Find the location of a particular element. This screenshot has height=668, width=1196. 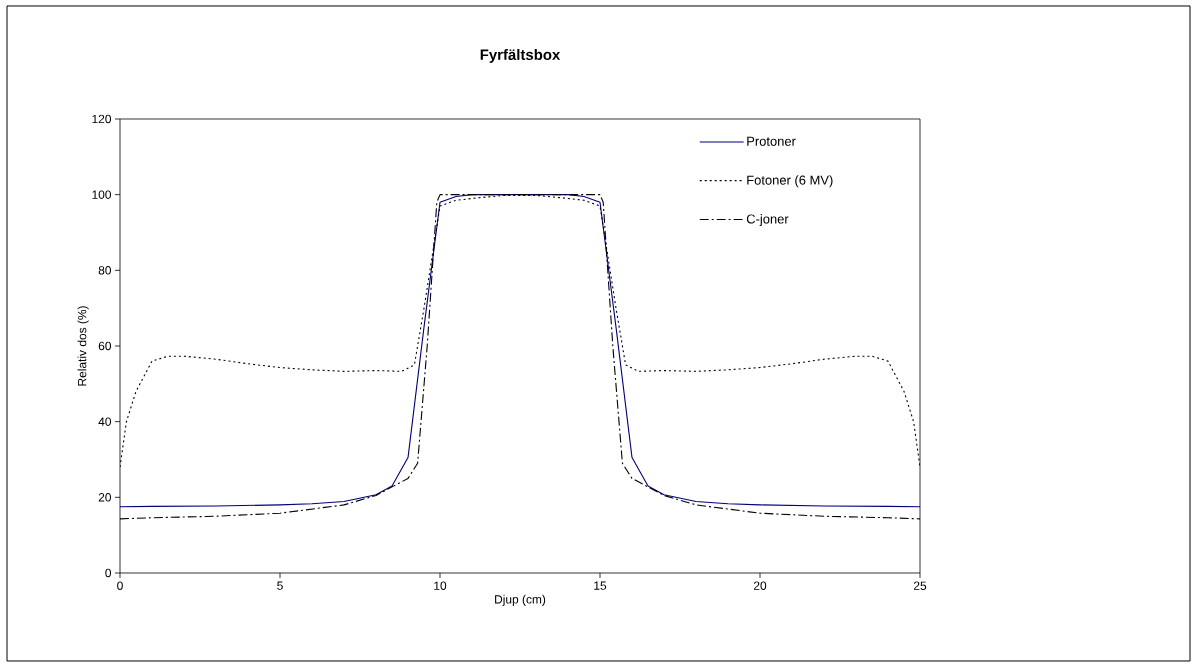

x-tick-label: 10 is located at coordinates (440, 585).